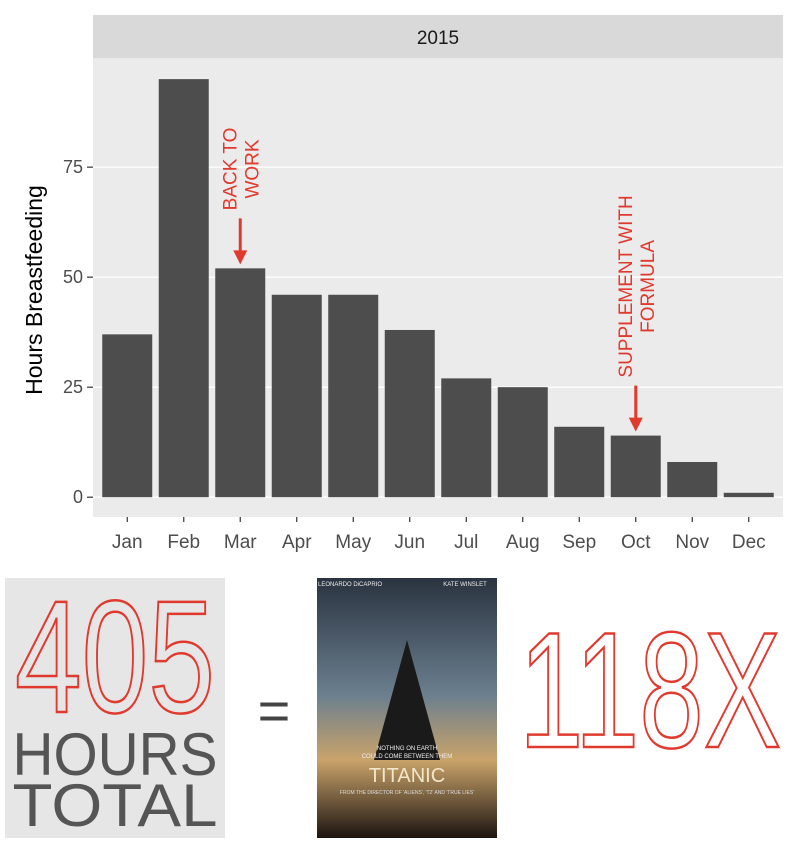 This screenshot has width=800, height=855. Describe the element at coordinates (183, 542) in the screenshot. I see `x-tick-label: Feb` at that location.